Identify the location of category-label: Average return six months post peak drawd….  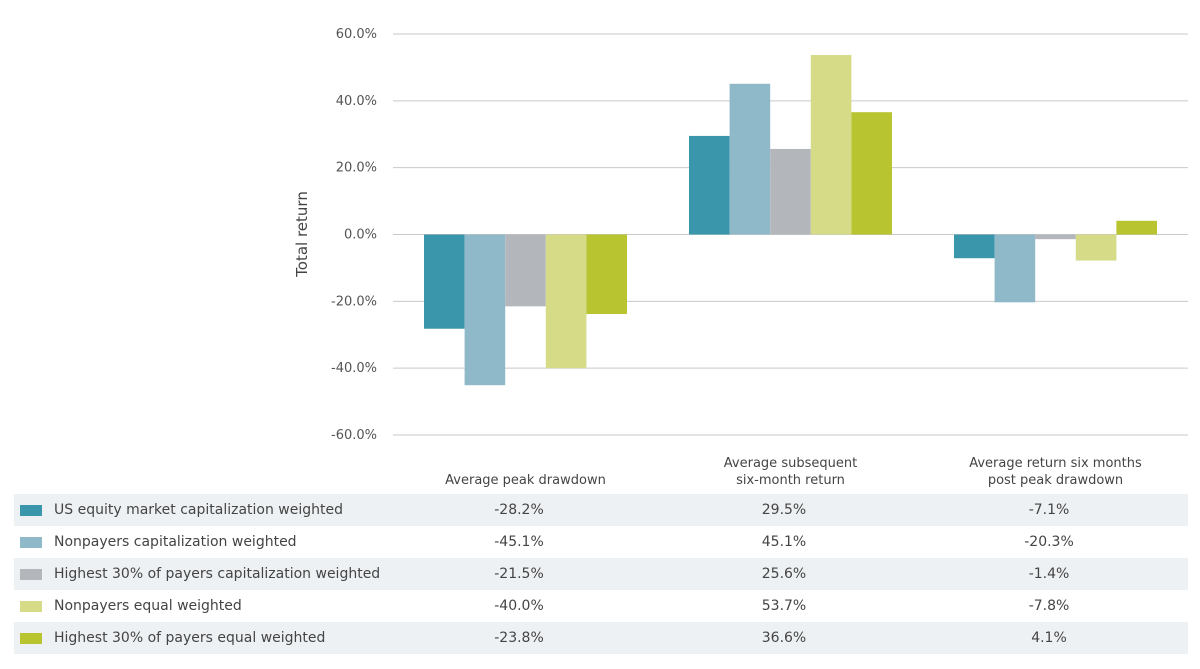
(1055, 472).